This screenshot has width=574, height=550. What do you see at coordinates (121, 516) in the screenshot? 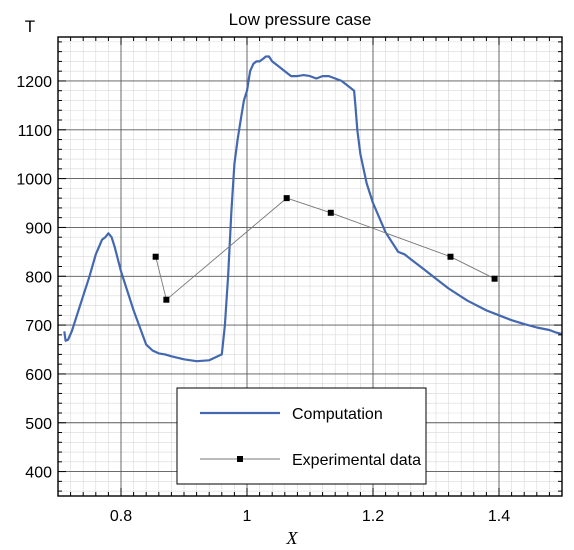
I see `x-tick-label: 0.8` at bounding box center [121, 516].